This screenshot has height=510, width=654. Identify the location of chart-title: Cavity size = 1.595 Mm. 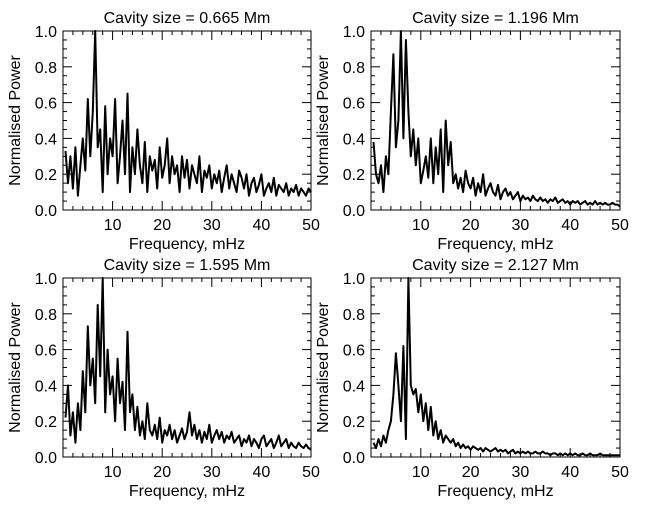
(187, 265).